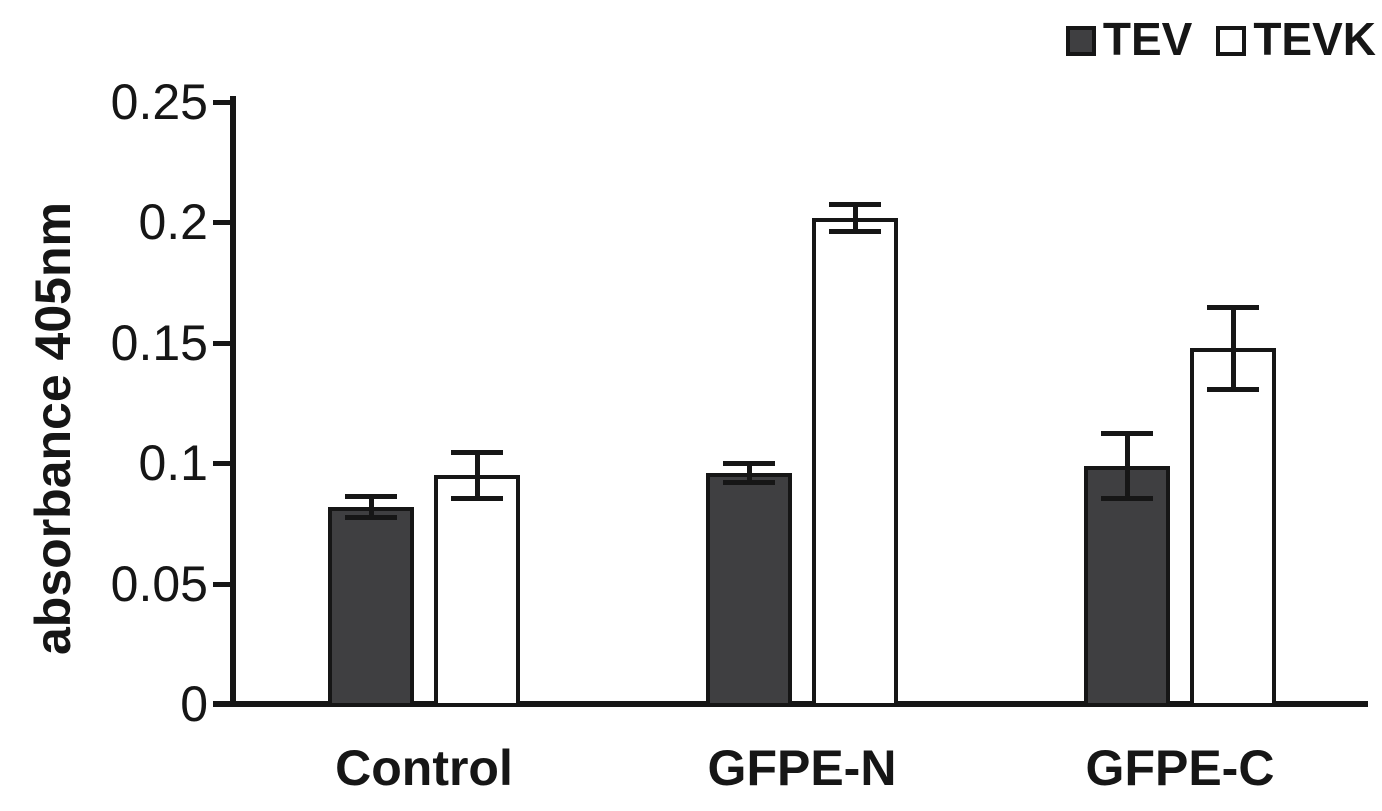 This screenshot has width=1382, height=811. Describe the element at coordinates (477, 591) in the screenshot. I see `bar-tevk-control` at that location.